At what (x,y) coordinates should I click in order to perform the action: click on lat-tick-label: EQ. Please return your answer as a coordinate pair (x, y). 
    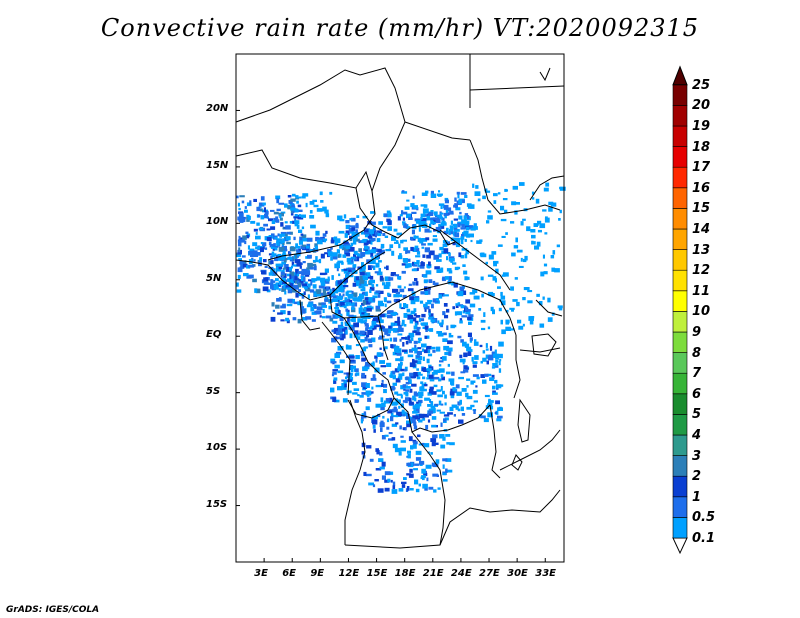
    Looking at the image, I should click on (214, 335).